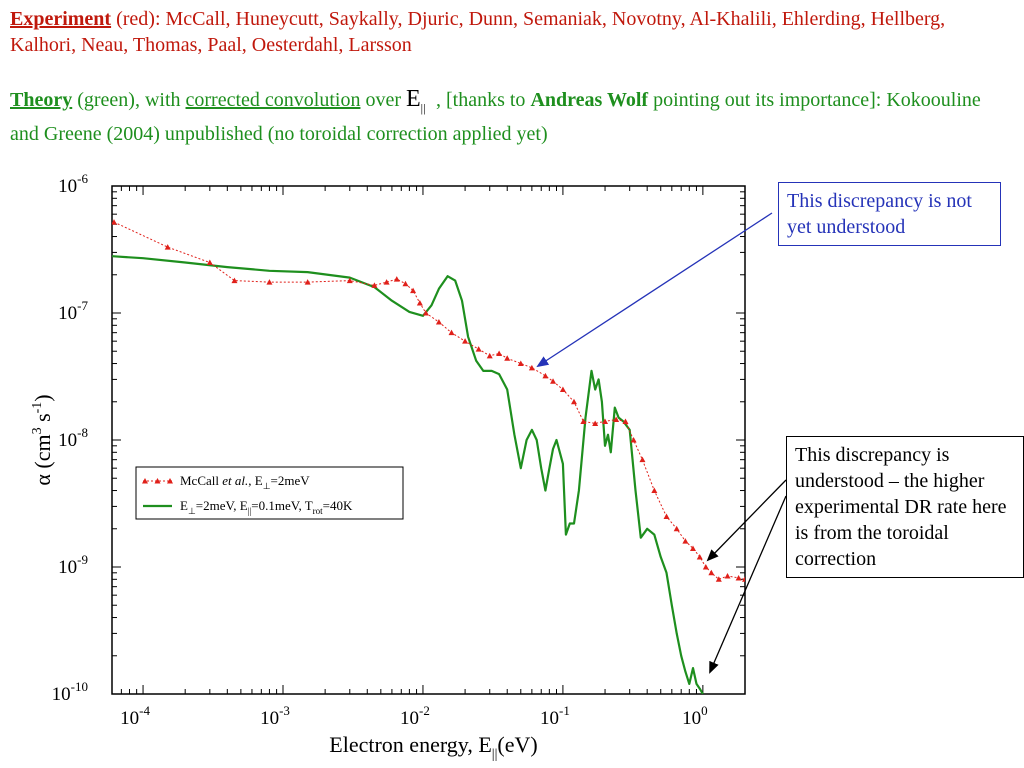 The width and height of the screenshot is (1024, 768). Describe the element at coordinates (70, 692) in the screenshot. I see `y-tick-label: 10⁻¹⁰` at that location.